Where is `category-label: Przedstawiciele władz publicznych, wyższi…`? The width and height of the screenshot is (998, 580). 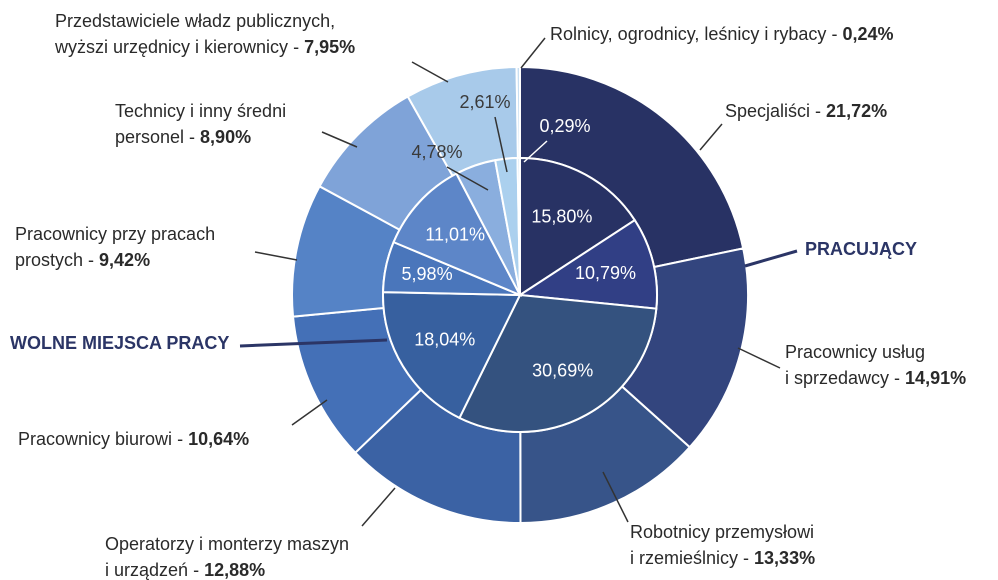 category-label: Przedstawiciele władz publicznych, wyższi… is located at coordinates (204, 34).